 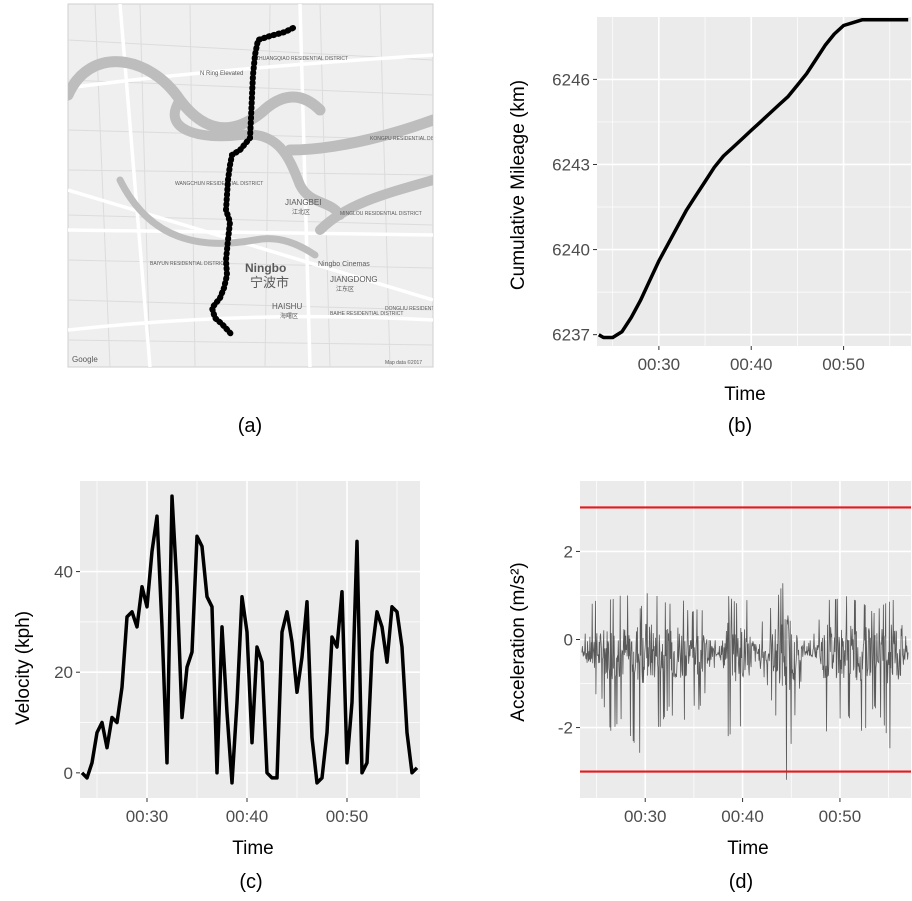 What do you see at coordinates (571, 250) in the screenshot?
I see `y-tick-label: 6240` at bounding box center [571, 250].